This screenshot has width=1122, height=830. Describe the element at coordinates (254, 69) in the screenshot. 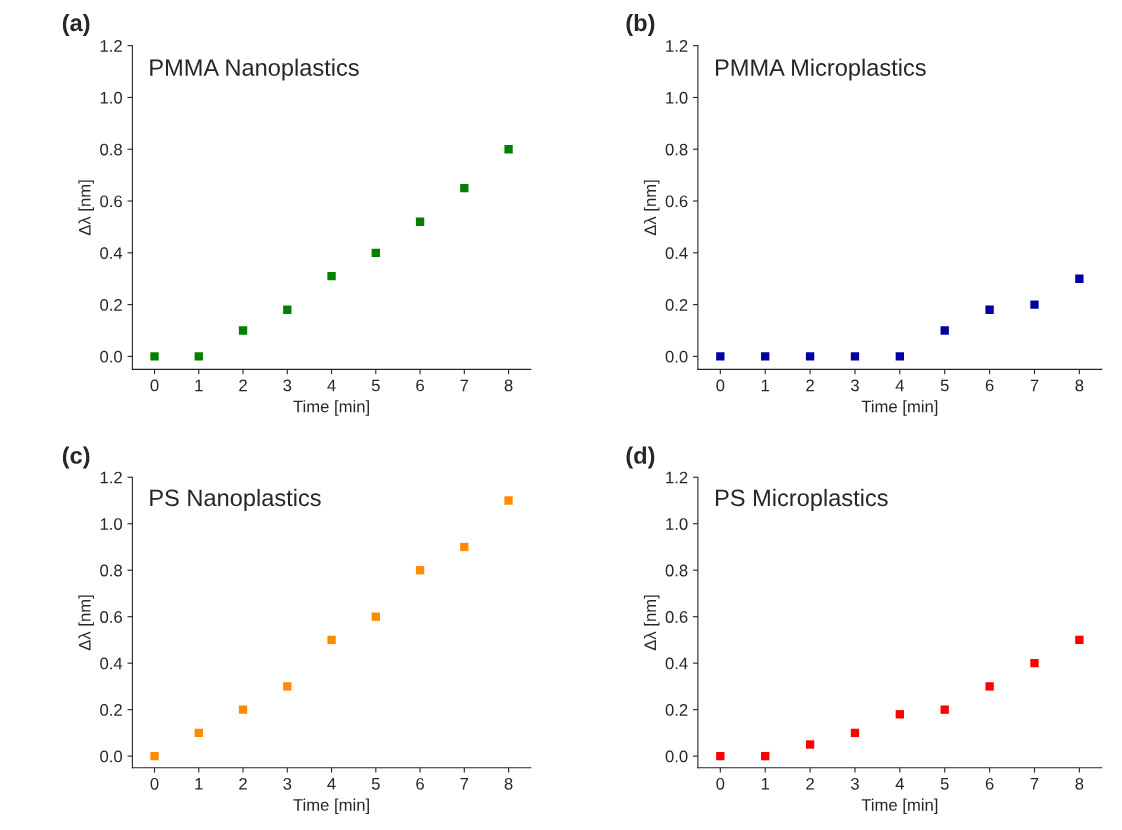

I see `text: PMMA Nanoplastics` at that location.